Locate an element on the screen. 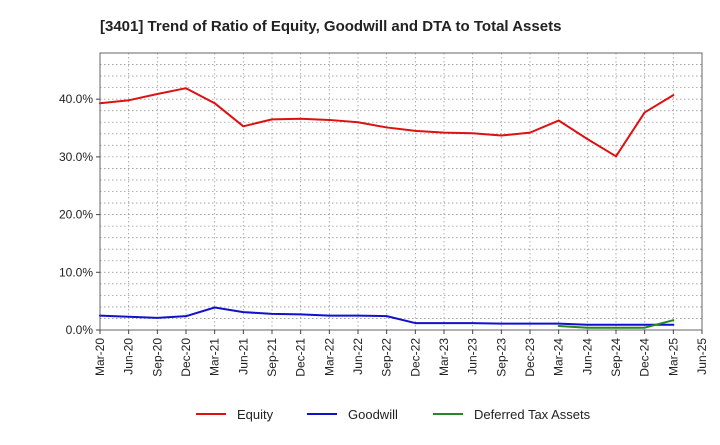  x-tick-label: Mar-22 is located at coordinates (329, 357).